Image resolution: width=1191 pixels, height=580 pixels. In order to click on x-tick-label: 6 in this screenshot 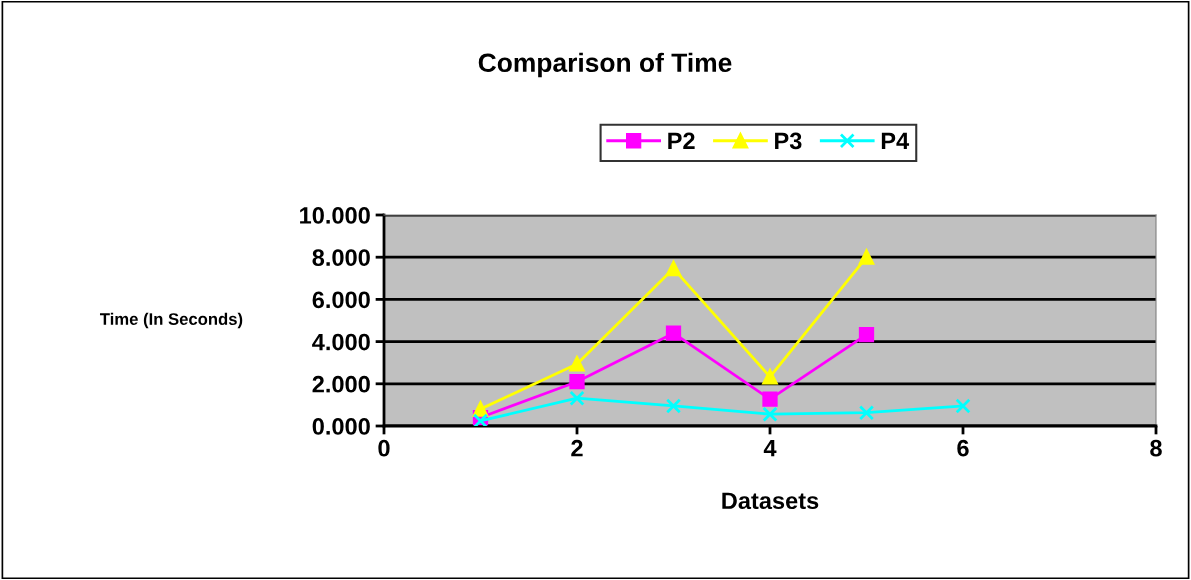, I will do `click(963, 448)`.